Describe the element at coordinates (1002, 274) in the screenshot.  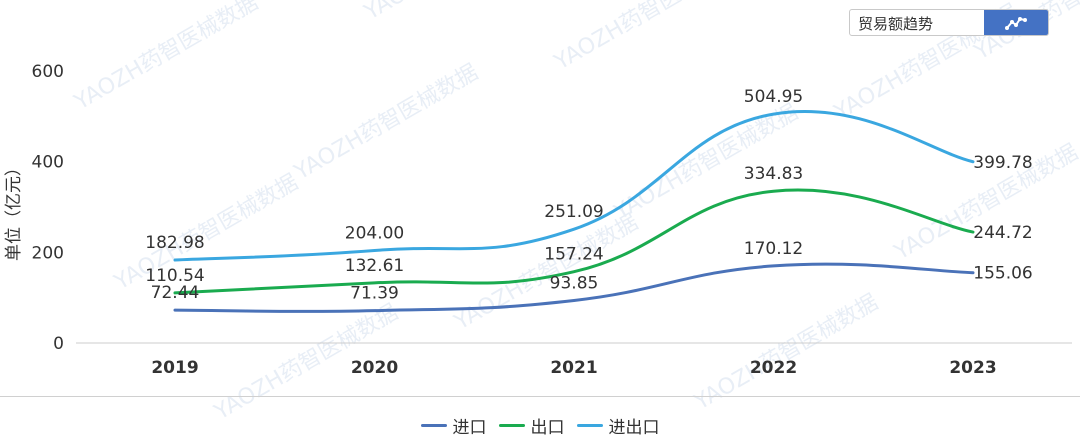
I see `data-label-import: 155.06` at that location.